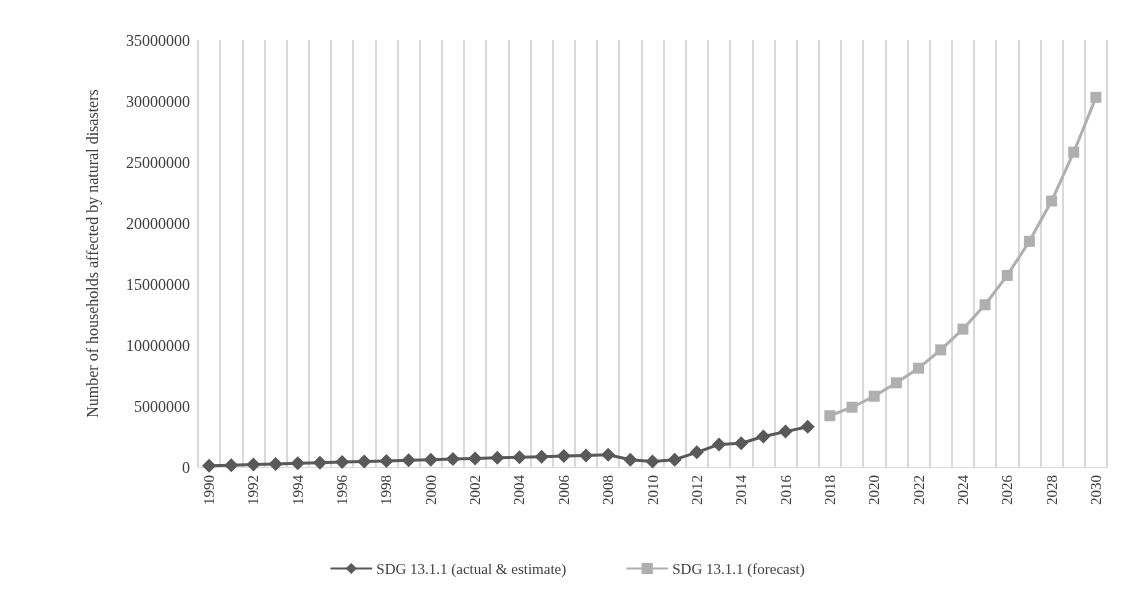  I want to click on y-axis-title: Number of households affected by natural disasters, so click(92, 253).